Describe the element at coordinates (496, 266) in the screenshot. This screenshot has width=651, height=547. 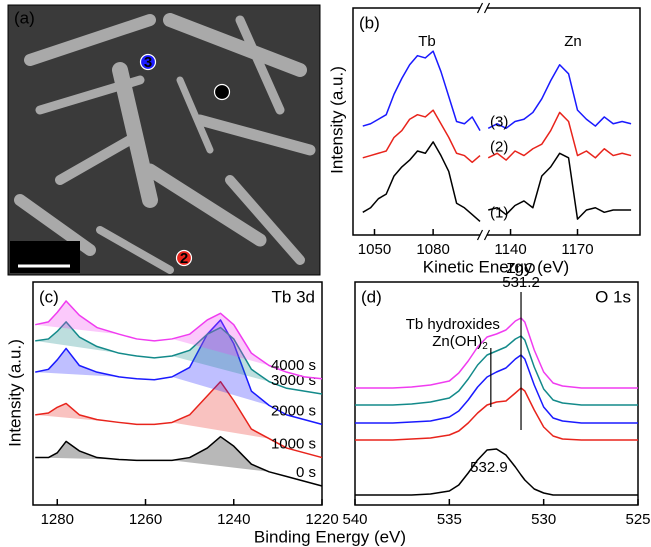
I see `x-axis-title: Kinetic Energy (eV)` at that location.